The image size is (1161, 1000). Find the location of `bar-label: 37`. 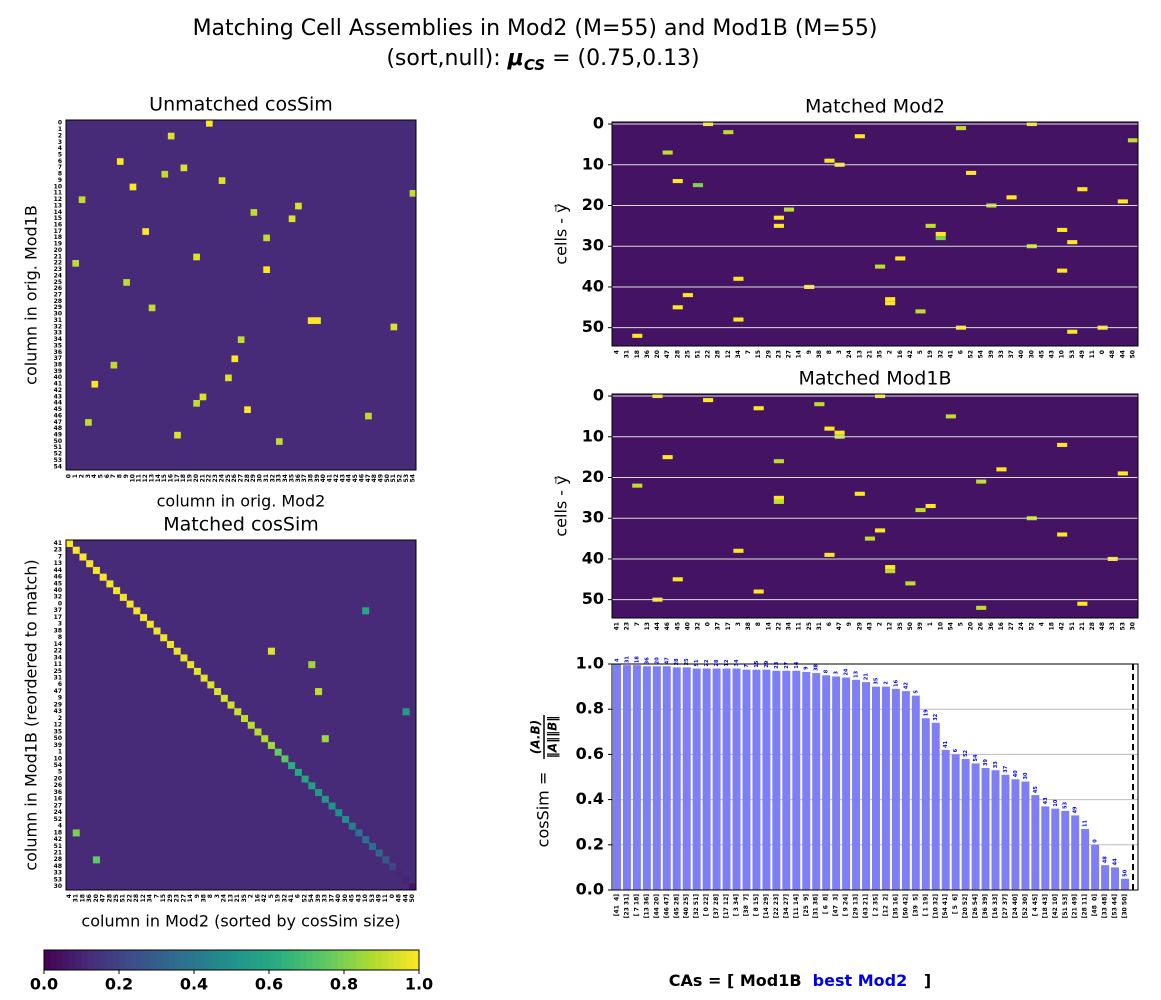

bar-label: 37 is located at coordinates (1006, 768).